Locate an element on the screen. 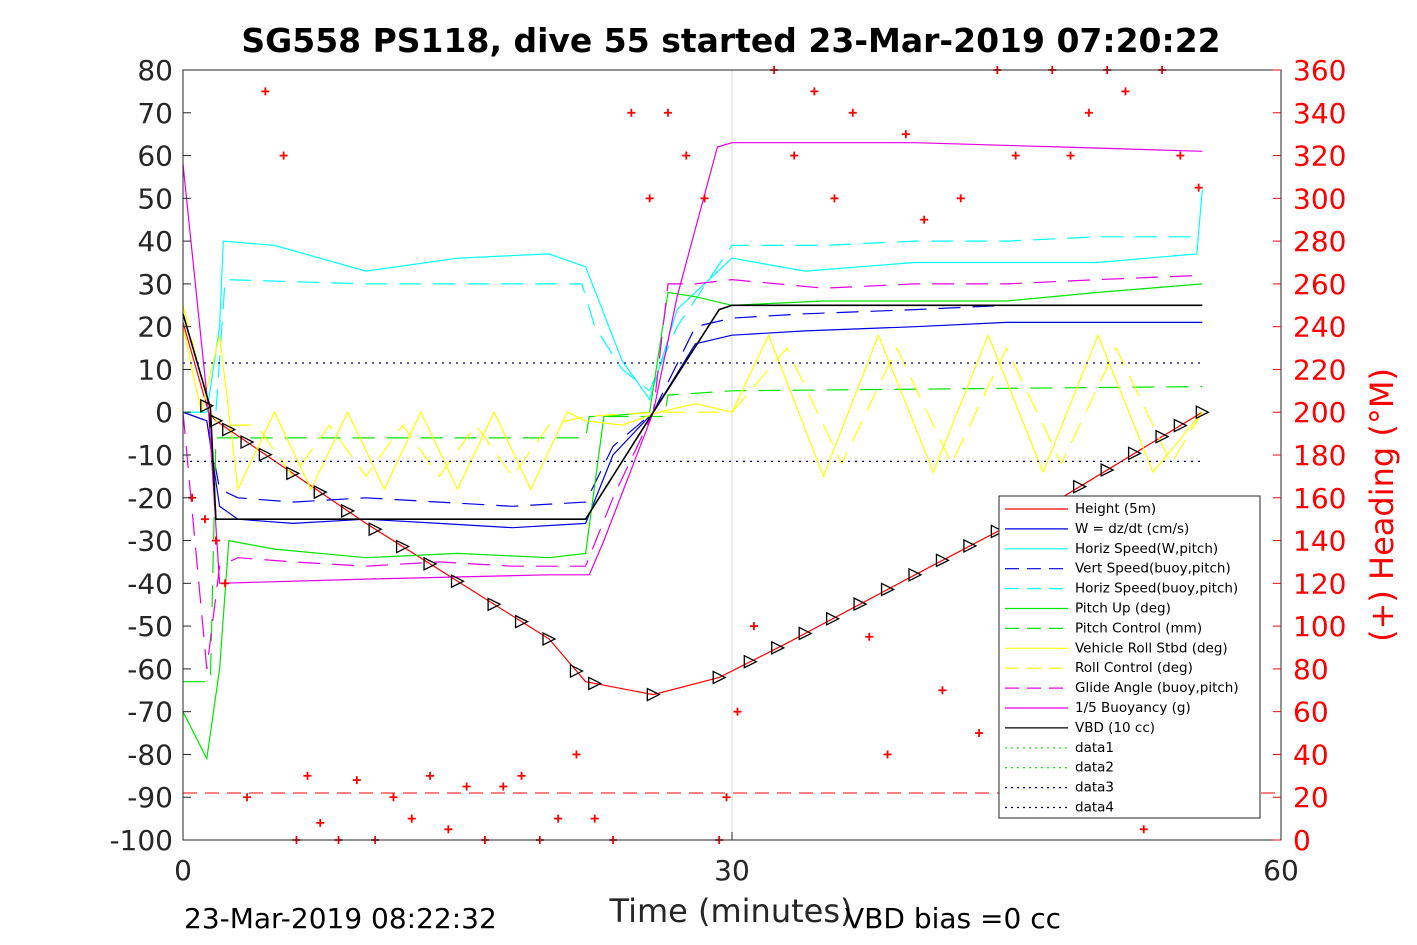 This screenshot has height=945, width=1417. right-tick-label-11: 140 is located at coordinates (1319, 541).